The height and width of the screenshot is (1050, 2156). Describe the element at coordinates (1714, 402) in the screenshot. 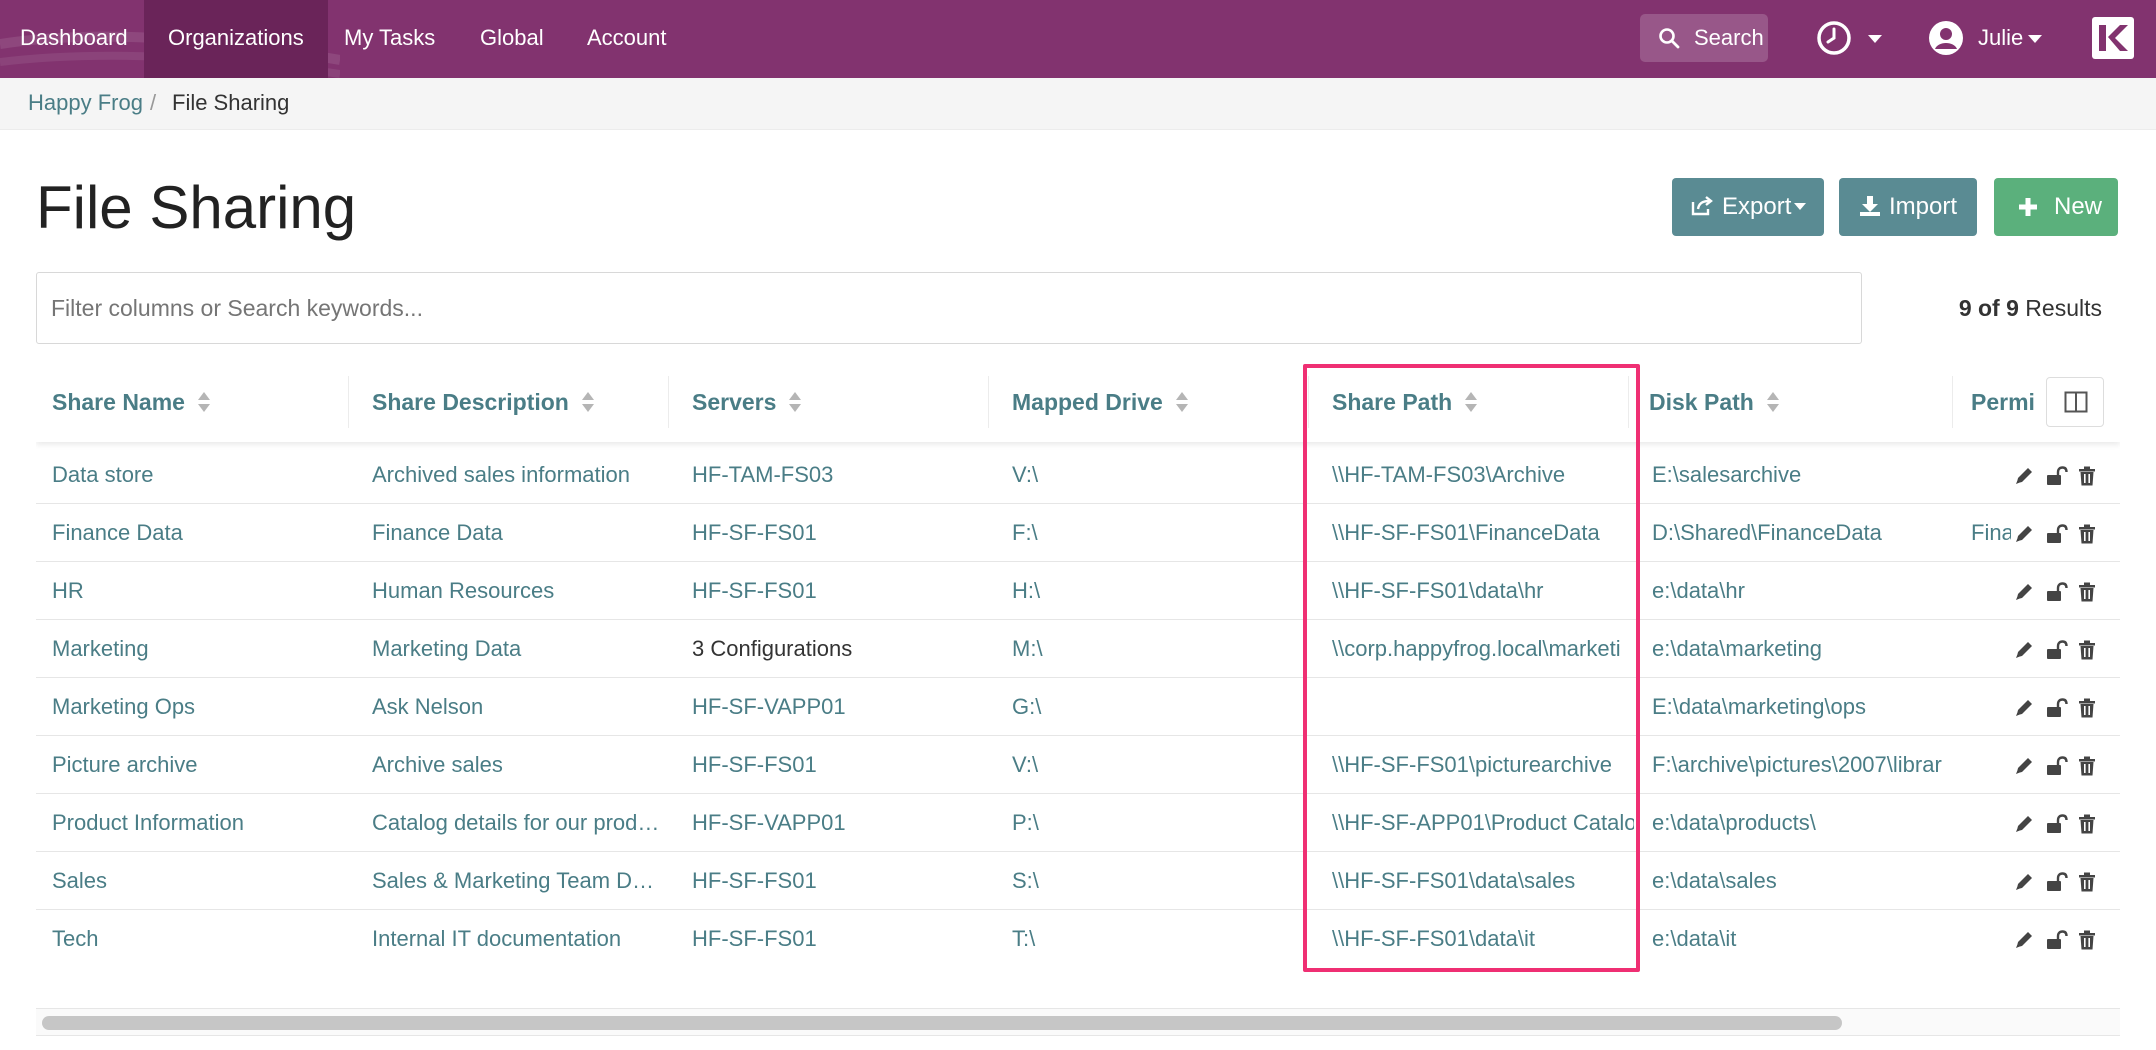

I see `col-header-disk-path: Disk Path` at that location.